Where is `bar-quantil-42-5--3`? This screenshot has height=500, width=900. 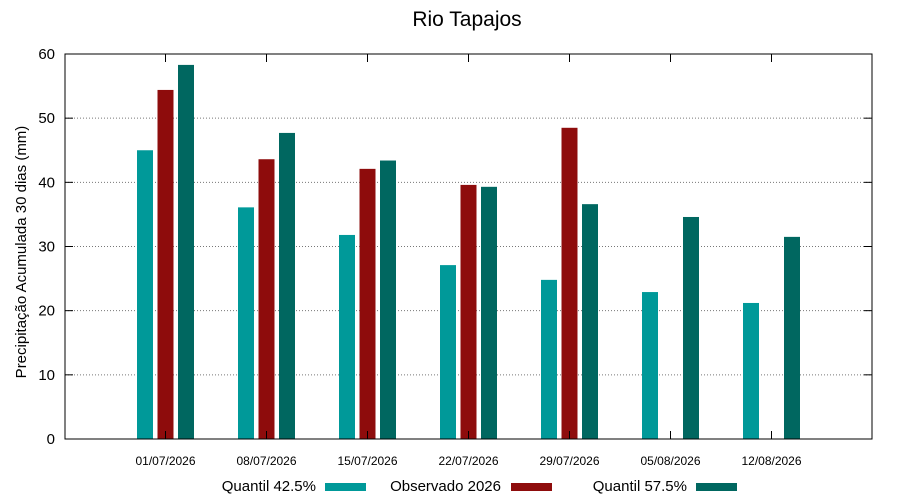 bar-quantil-42-5--3 is located at coordinates (448, 352).